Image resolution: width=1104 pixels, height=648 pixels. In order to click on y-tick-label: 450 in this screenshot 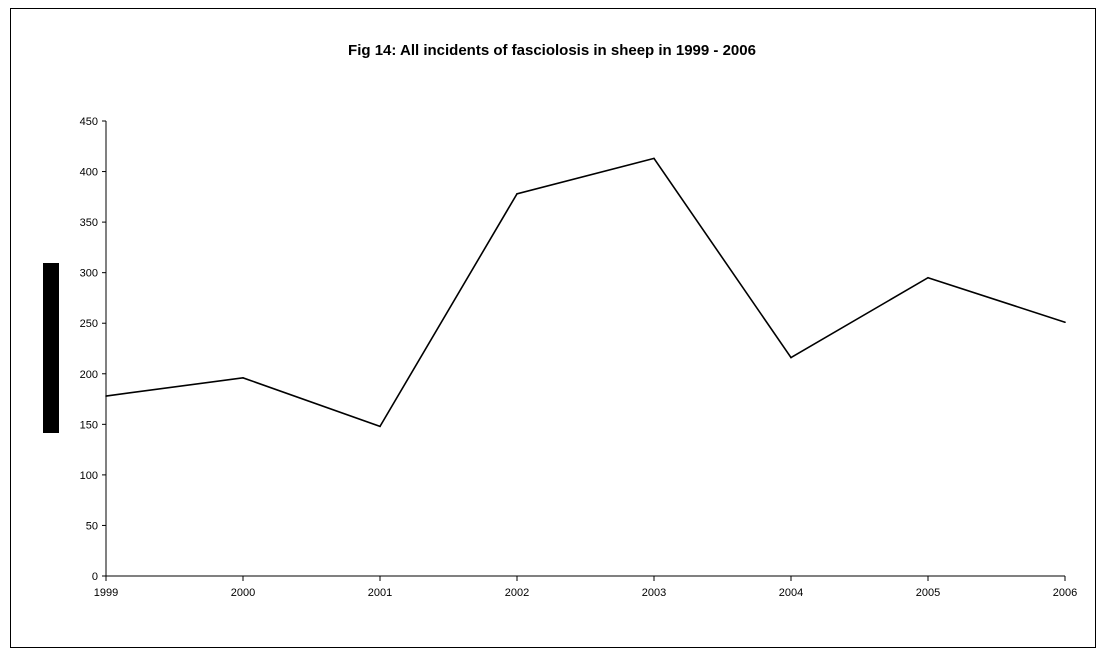, I will do `click(89, 122)`.